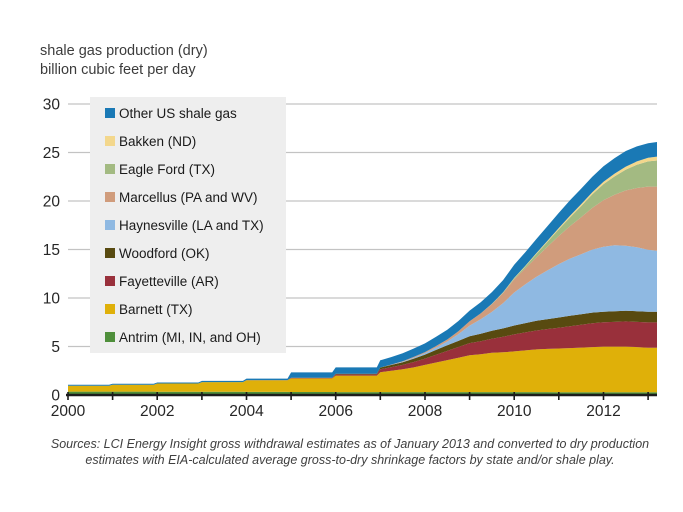  I want to click on legend-item-bakken-nd: Bakken (ND), so click(188, 141).